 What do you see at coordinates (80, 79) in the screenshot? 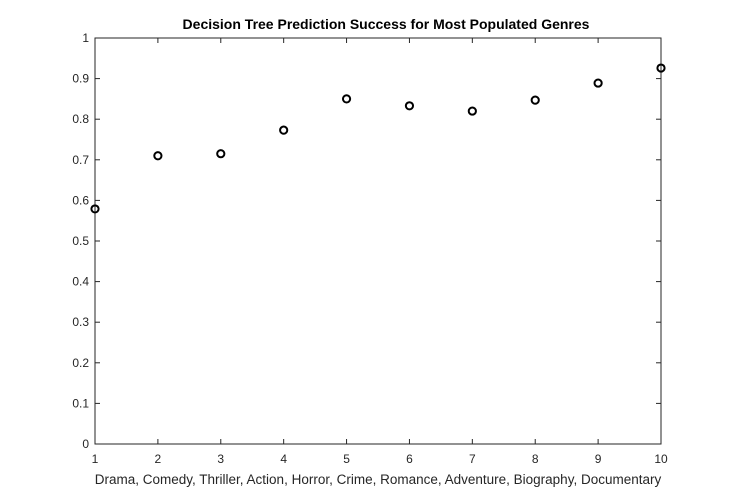
I see `y-tick-label: 0.9` at bounding box center [80, 79].